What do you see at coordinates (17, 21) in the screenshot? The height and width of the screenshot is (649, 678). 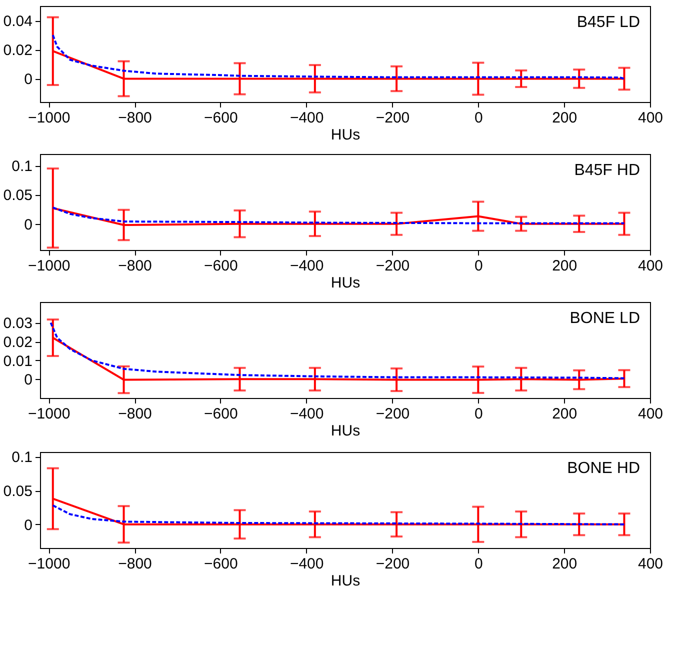 I see `y-tick-label: 0.04` at bounding box center [17, 21].